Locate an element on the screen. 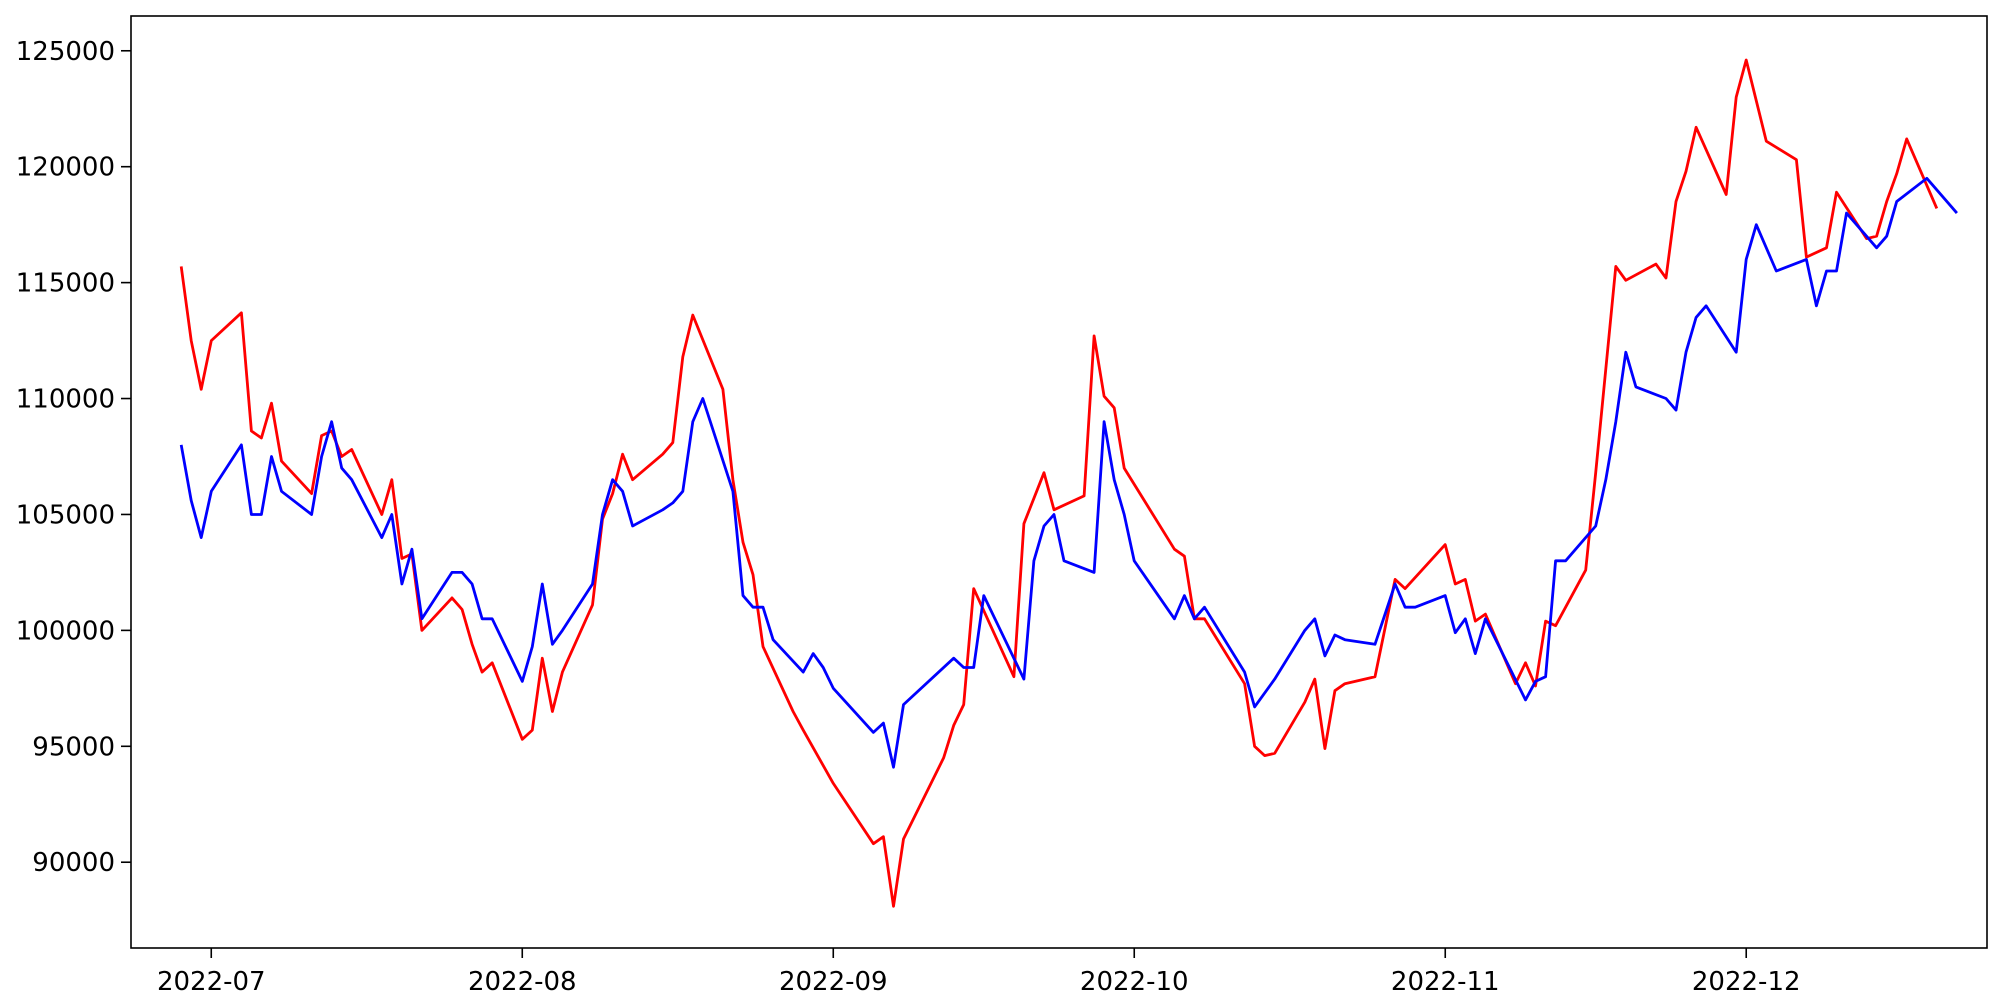 Image resolution: width=2000 pixels, height=1000 pixels. x-tick-label: 2022-09 is located at coordinates (833, 982).